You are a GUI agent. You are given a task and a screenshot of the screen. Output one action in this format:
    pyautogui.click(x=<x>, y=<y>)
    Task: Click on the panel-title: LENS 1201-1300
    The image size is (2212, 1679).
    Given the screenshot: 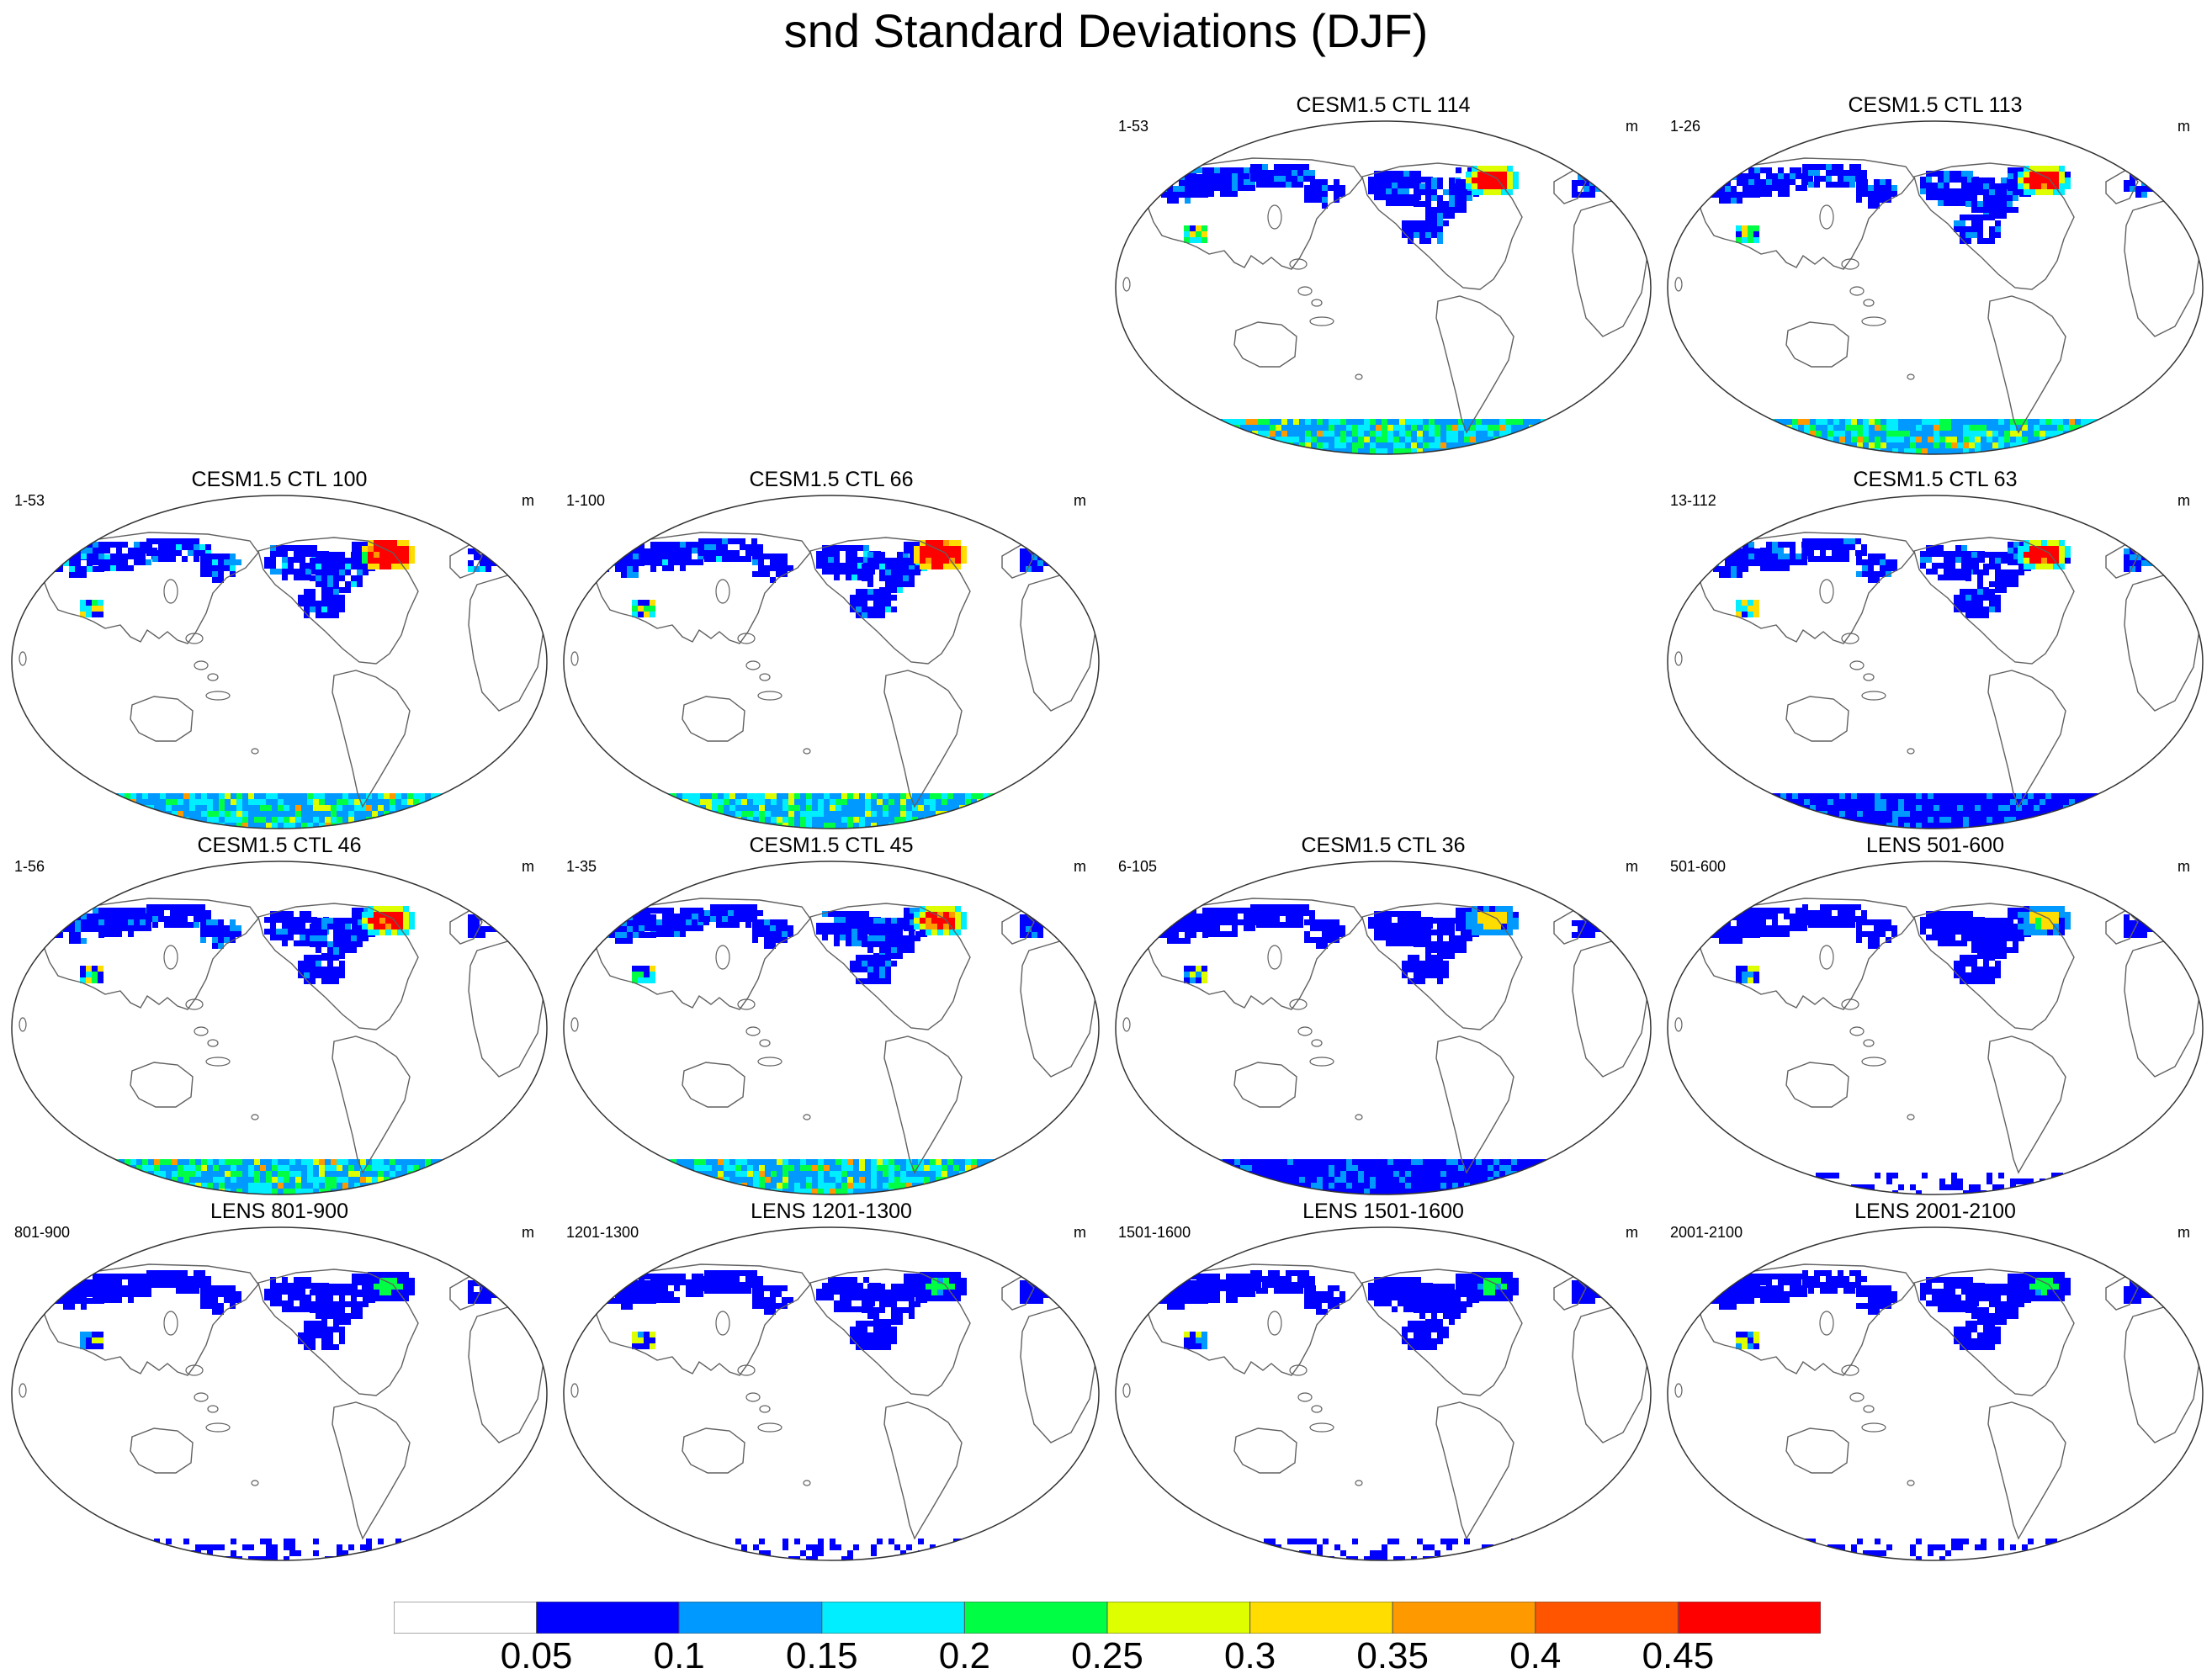 What is the action you would take?
    pyautogui.click(x=831, y=1211)
    